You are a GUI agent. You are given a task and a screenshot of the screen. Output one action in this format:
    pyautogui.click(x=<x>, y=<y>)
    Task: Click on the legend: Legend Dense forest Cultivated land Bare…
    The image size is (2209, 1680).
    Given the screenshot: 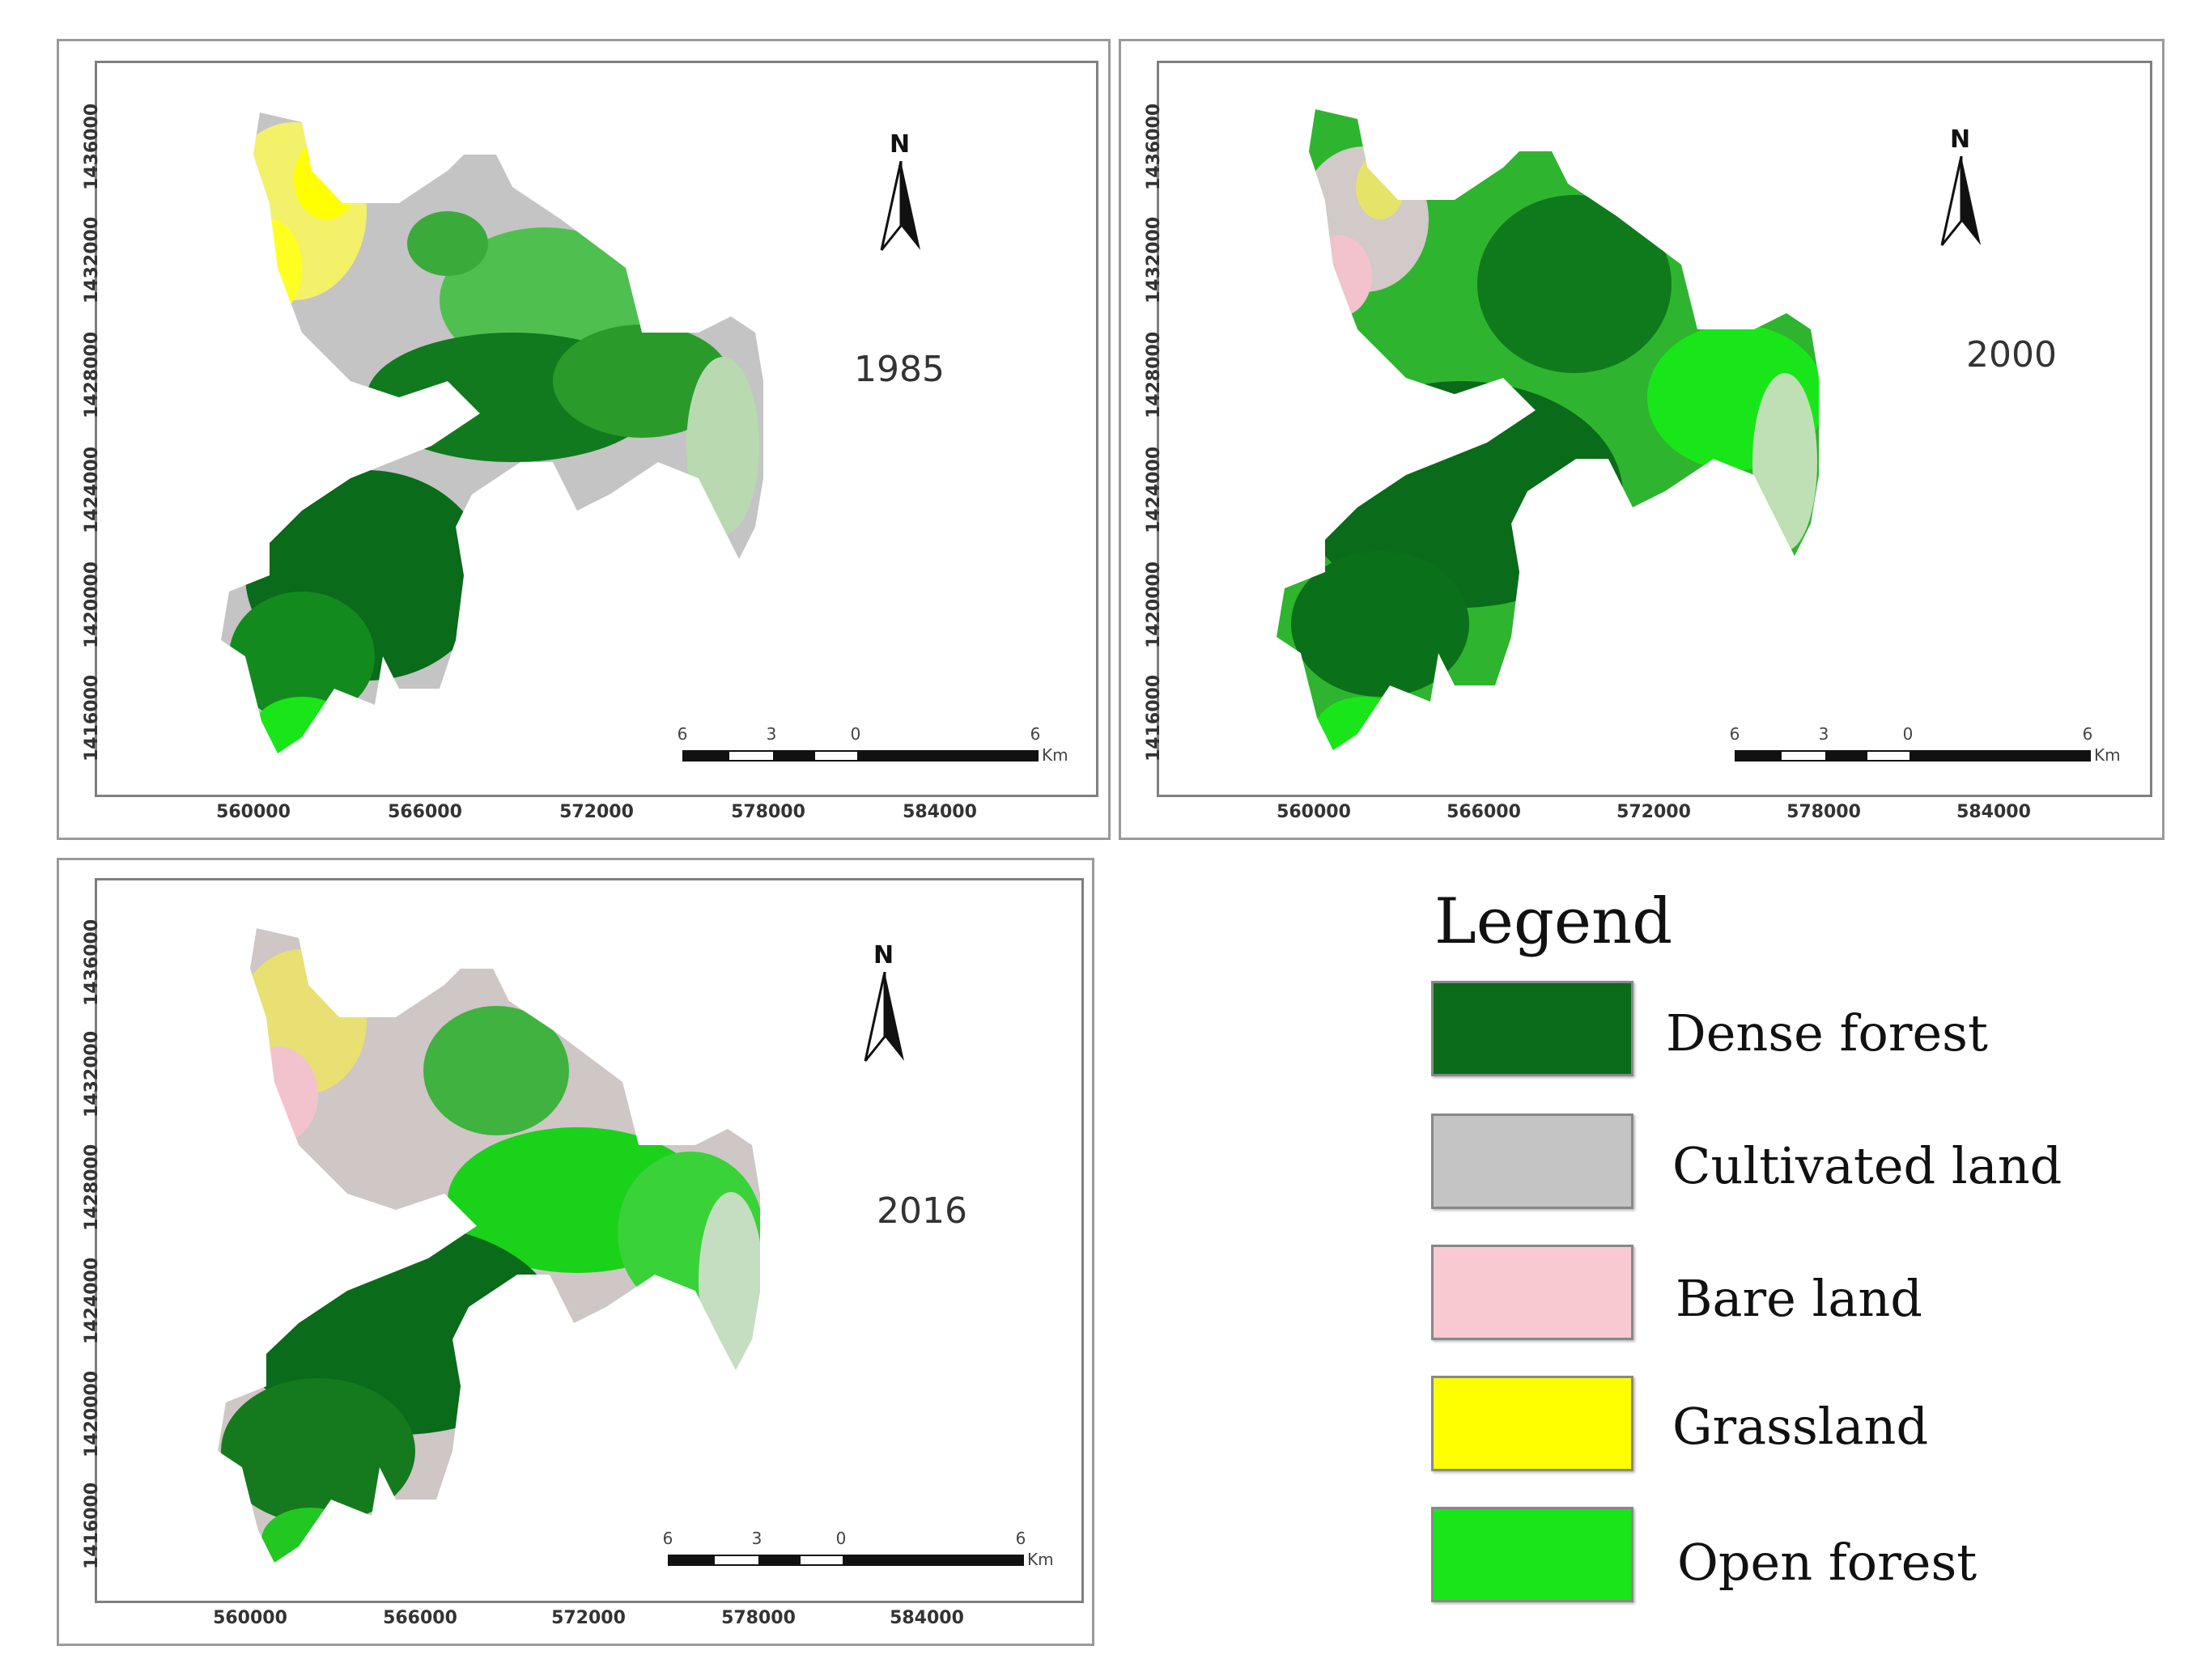 What is the action you would take?
    pyautogui.click(x=1772, y=1246)
    